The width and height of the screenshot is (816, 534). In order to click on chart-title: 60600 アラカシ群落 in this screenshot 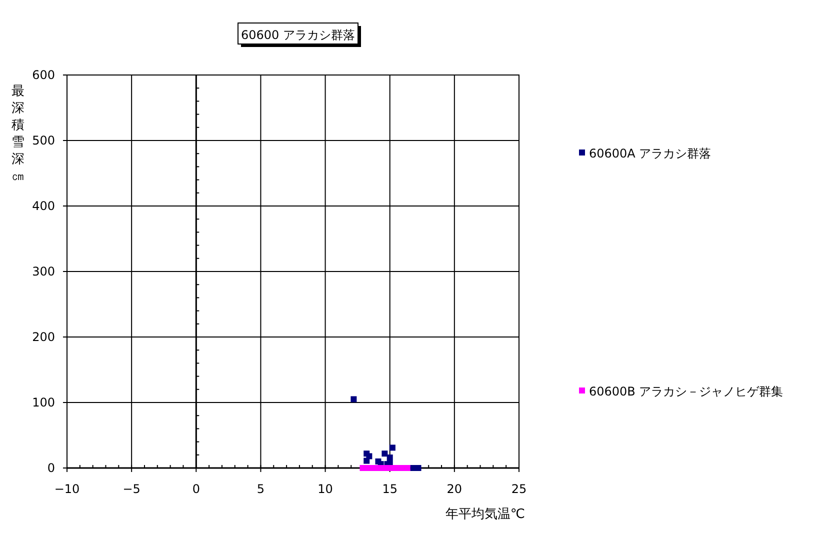, I will do `click(298, 35)`.